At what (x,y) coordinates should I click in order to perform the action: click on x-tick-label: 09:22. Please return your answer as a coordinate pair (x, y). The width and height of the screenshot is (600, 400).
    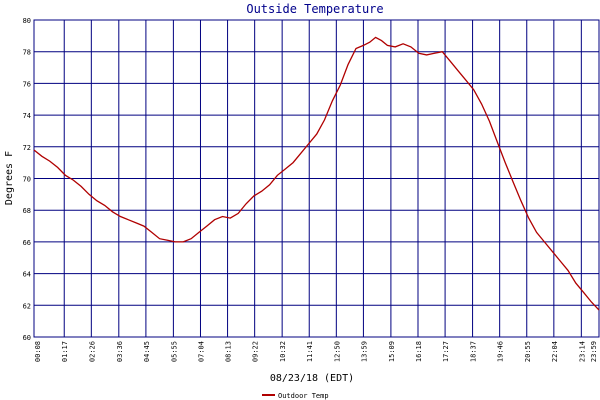
    Looking at the image, I should click on (256, 351).